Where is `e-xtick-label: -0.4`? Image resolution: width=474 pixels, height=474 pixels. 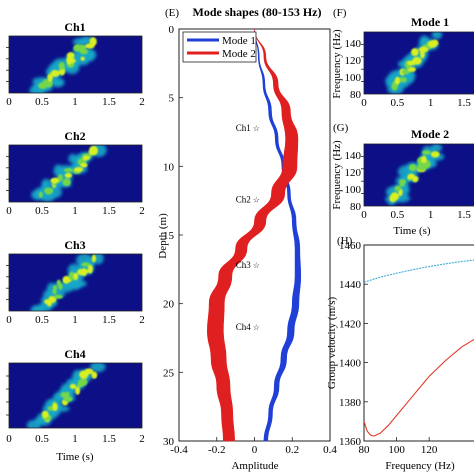
e-xtick-label: -0.4 is located at coordinates (179, 450).